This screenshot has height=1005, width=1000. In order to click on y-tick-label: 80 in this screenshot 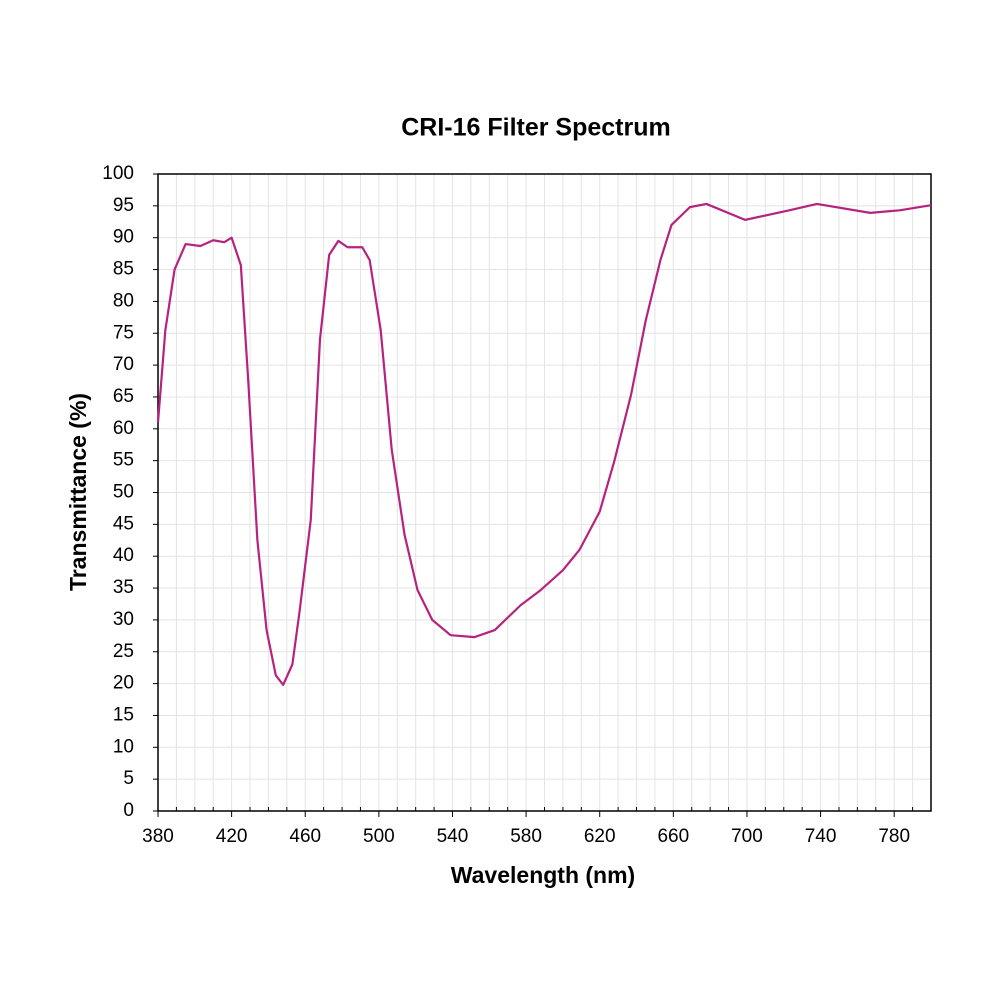, I will do `click(123, 300)`.